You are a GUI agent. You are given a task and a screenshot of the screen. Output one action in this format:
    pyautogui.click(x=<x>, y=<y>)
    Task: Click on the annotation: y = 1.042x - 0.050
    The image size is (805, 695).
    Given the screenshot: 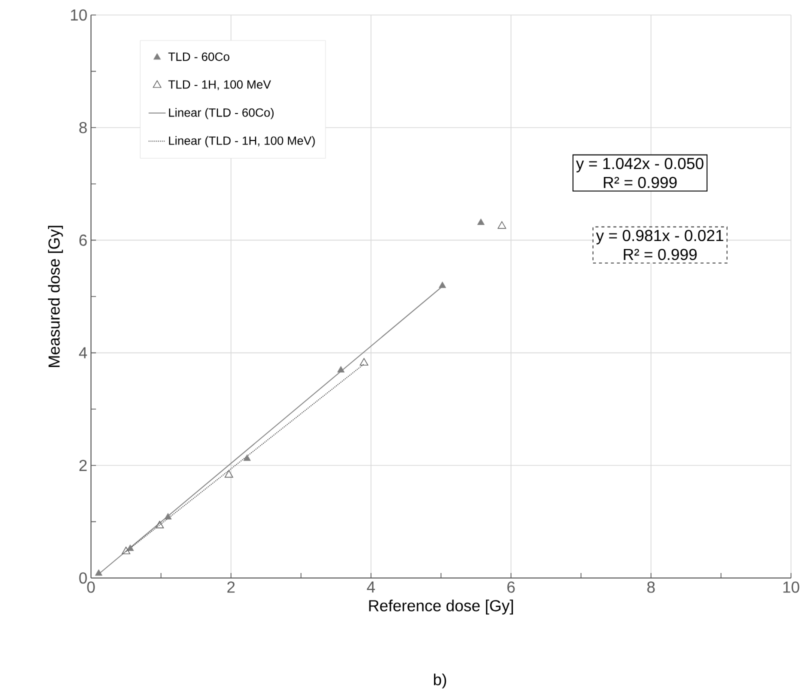 What is the action you would take?
    pyautogui.click(x=640, y=165)
    